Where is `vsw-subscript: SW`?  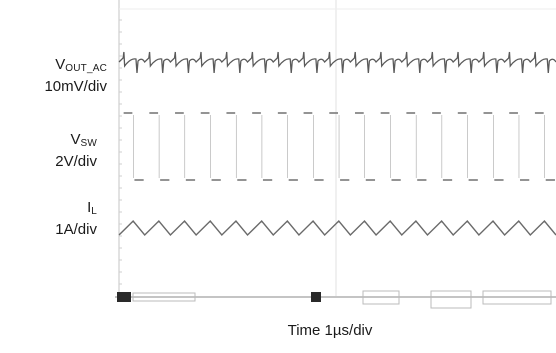
vsw-subscript: SW is located at coordinates (88, 143).